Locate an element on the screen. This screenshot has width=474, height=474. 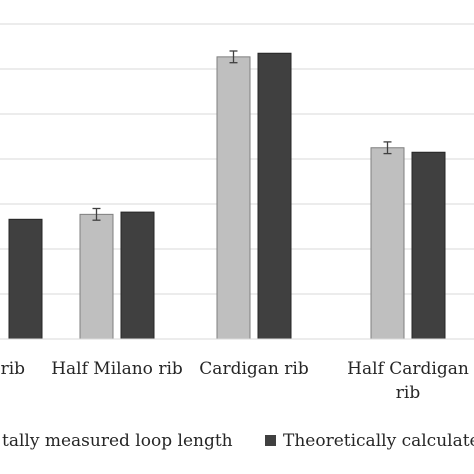
legend-swatch-series2 is located at coordinates (270, 440).